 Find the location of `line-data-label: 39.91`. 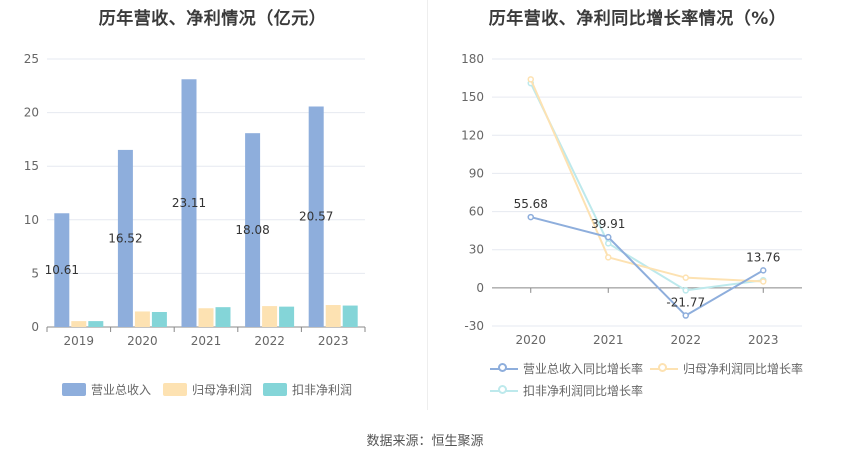

line-data-label: 39.91 is located at coordinates (608, 224).